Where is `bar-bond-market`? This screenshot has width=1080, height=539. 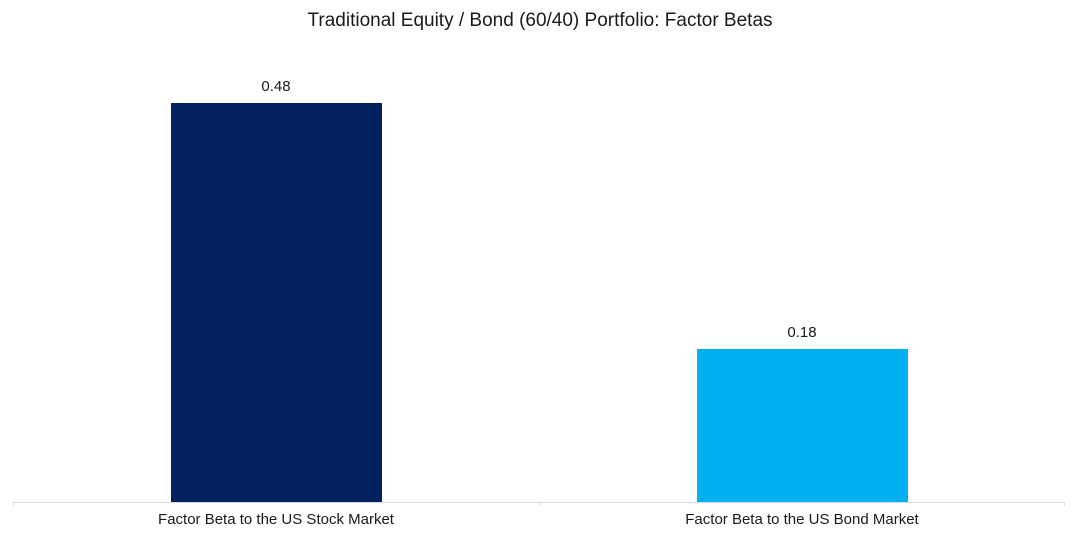
bar-bond-market is located at coordinates (802, 425).